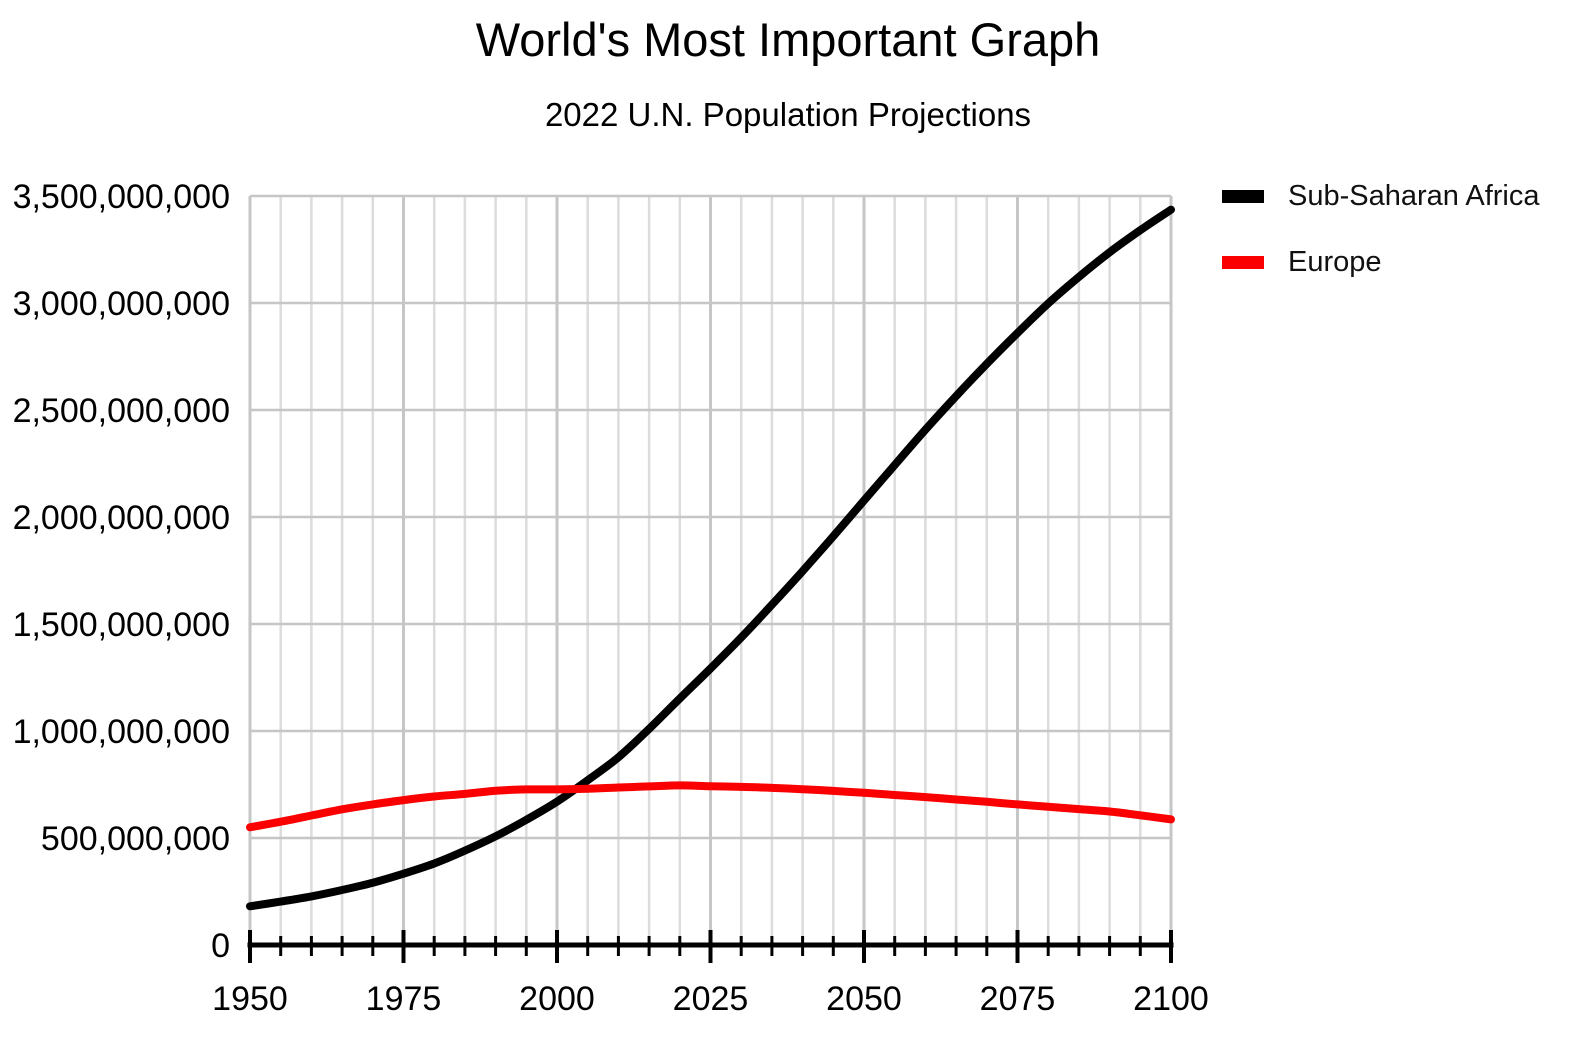 This screenshot has width=1576, height=1046. Describe the element at coordinates (1414, 196) in the screenshot. I see `legend-label-sub-saharan-africa: Sub-Saharan Africa` at that location.